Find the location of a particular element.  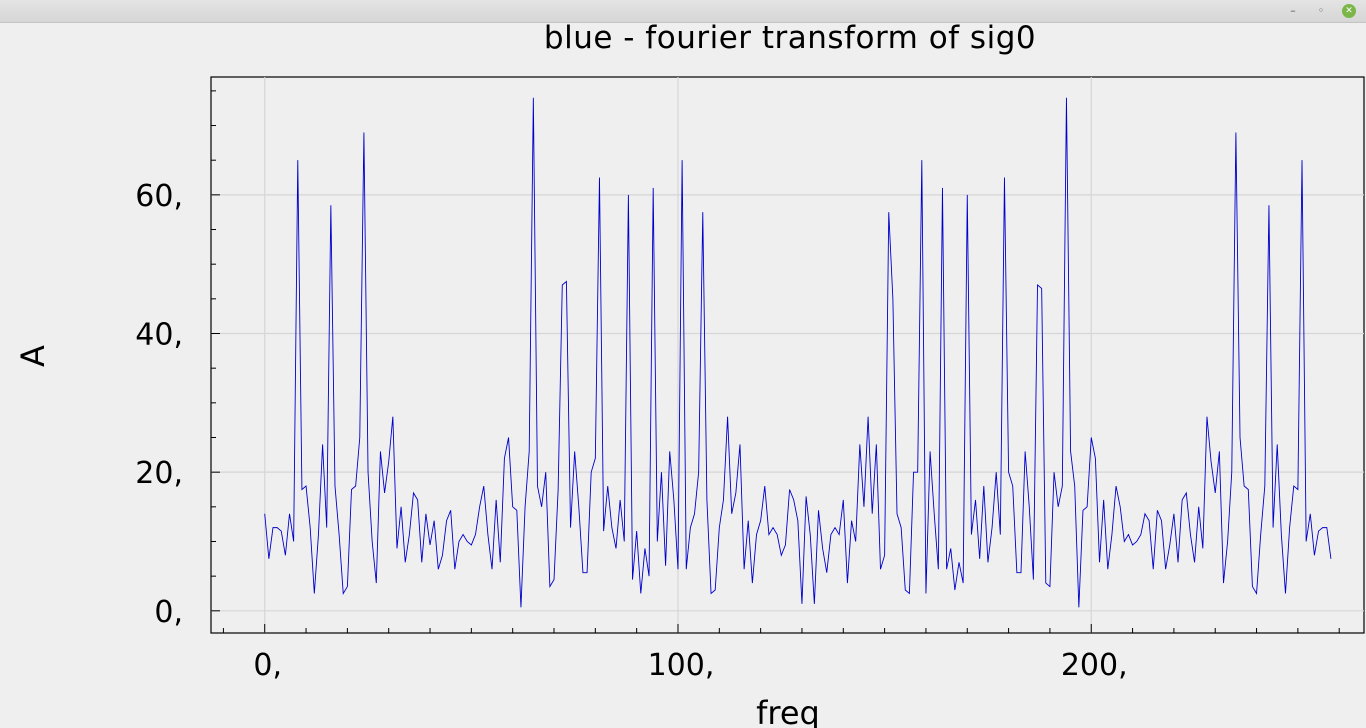

y-tick-label: 0, is located at coordinates (168, 612).